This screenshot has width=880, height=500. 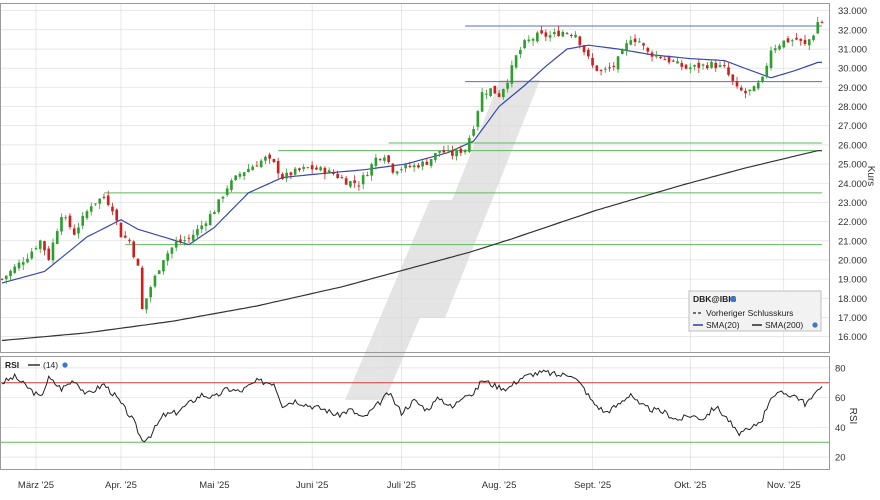 What do you see at coordinates (214, 485) in the screenshot?
I see `x-tick-label: Mai '25` at bounding box center [214, 485].